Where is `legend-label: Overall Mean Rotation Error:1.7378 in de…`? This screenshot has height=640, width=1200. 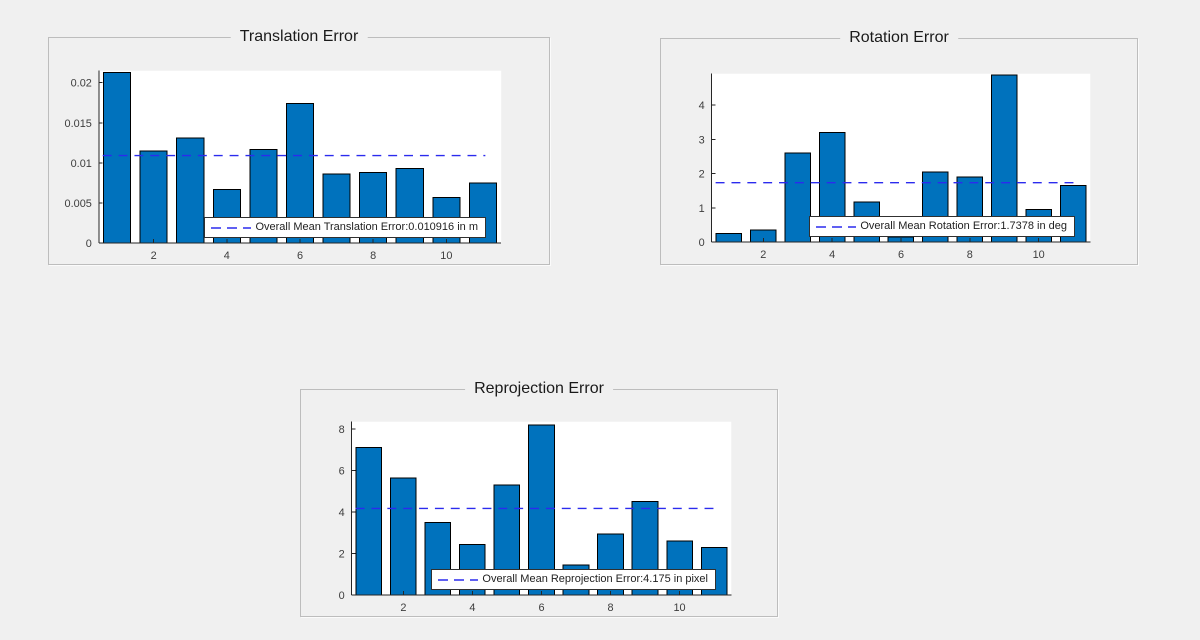
legend-label: Overall Mean Rotation Error:1.7378 in de… is located at coordinates (963, 226).